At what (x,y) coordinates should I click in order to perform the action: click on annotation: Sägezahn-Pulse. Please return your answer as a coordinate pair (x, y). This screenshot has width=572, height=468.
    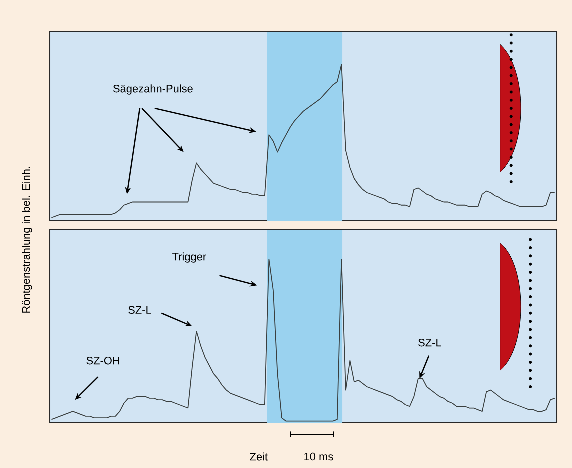
    Looking at the image, I should click on (153, 89).